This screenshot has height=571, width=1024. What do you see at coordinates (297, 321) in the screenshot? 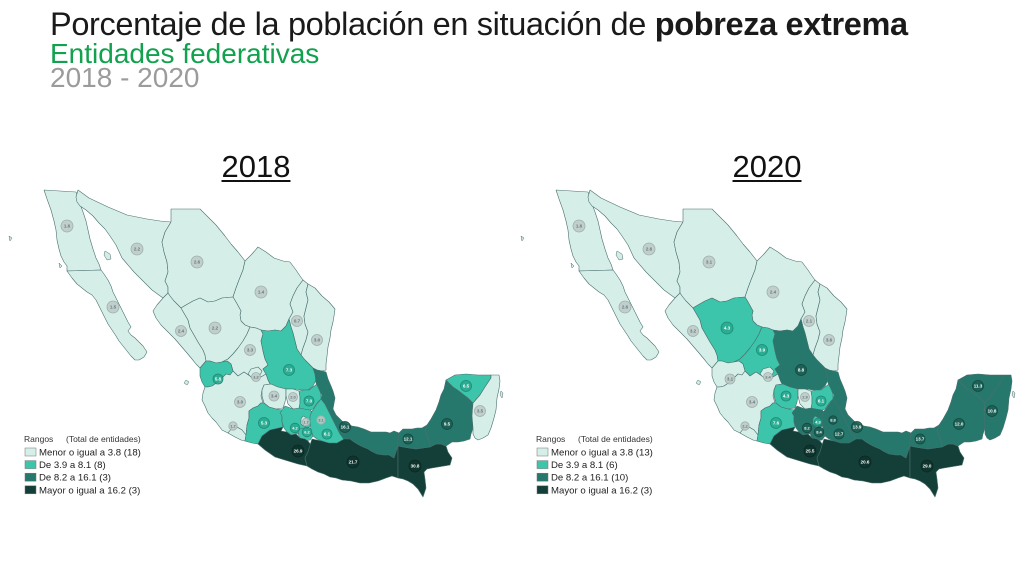
I see `svg-text: 0.7` at bounding box center [297, 321].